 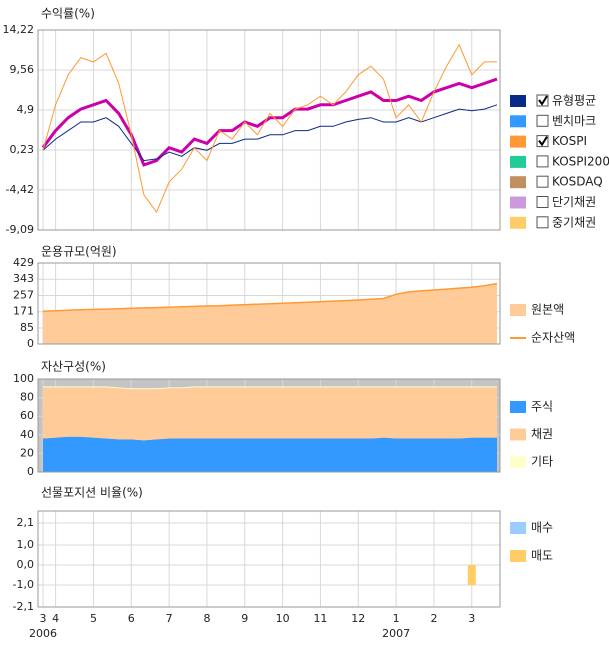 I want to click on legend-label: KOSPI, so click(x=569, y=141).